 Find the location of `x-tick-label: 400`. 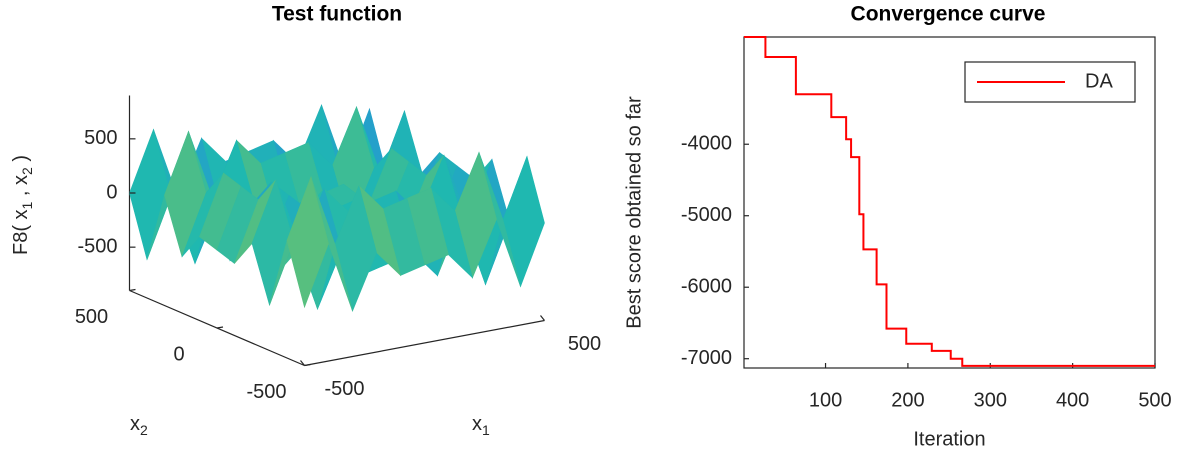

x-tick-label: 400 is located at coordinates (1072, 400).